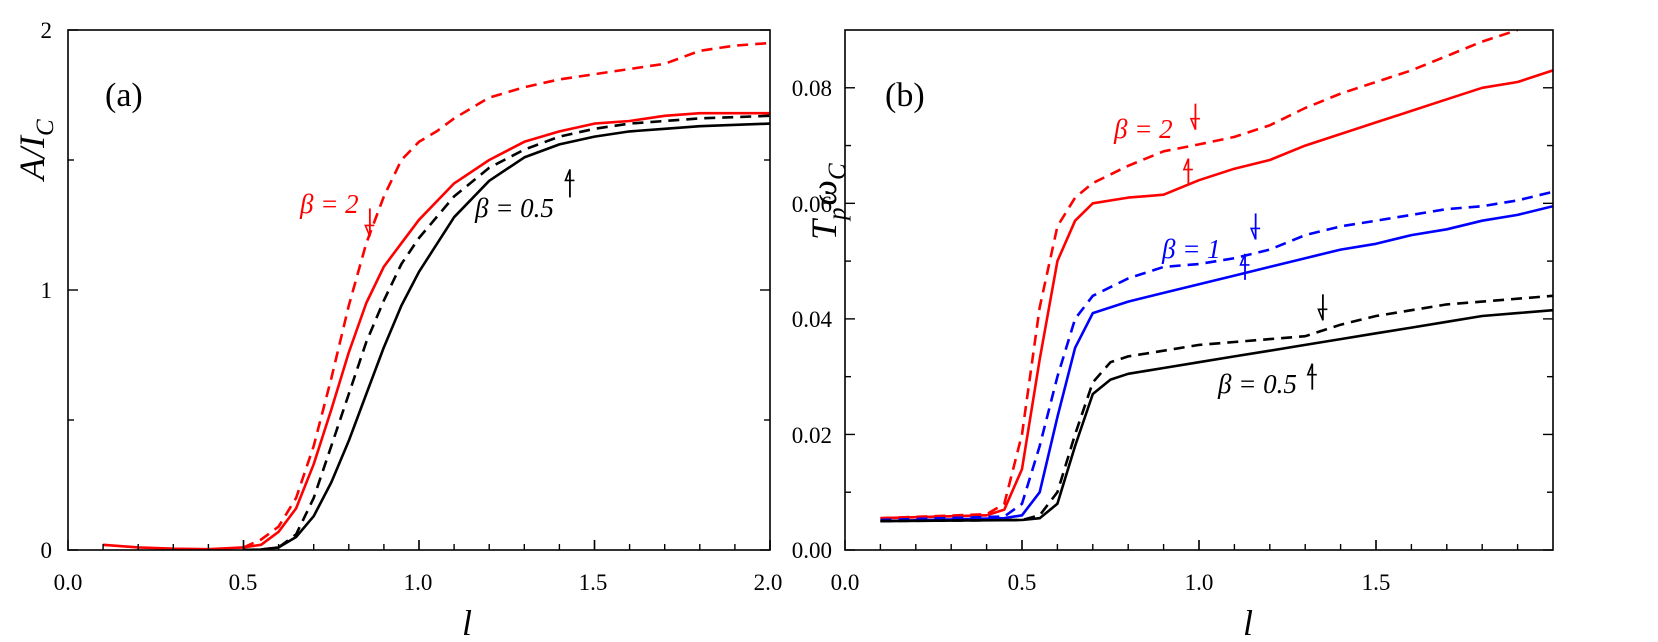 The width and height of the screenshot is (1658, 642). Describe the element at coordinates (1376, 582) in the screenshot. I see `panel-b-x-tick-label: 1.5` at that location.